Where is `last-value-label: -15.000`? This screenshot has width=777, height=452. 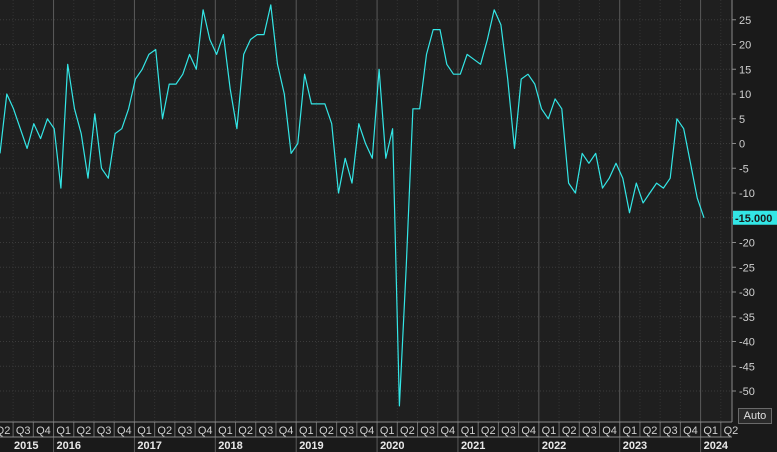
last-value-label: -15.000 is located at coordinates (753, 219).